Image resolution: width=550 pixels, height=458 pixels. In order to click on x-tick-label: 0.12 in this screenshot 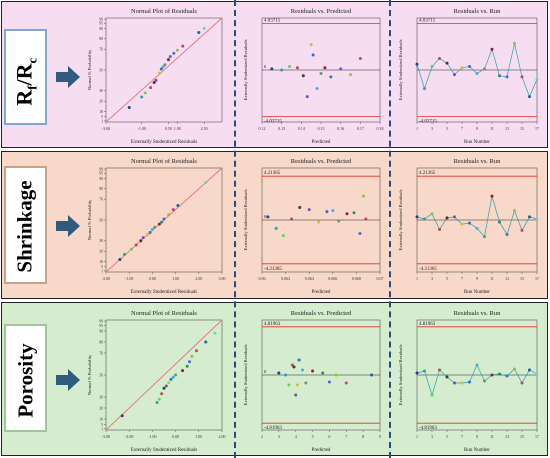, I will do `click(262, 128)`.